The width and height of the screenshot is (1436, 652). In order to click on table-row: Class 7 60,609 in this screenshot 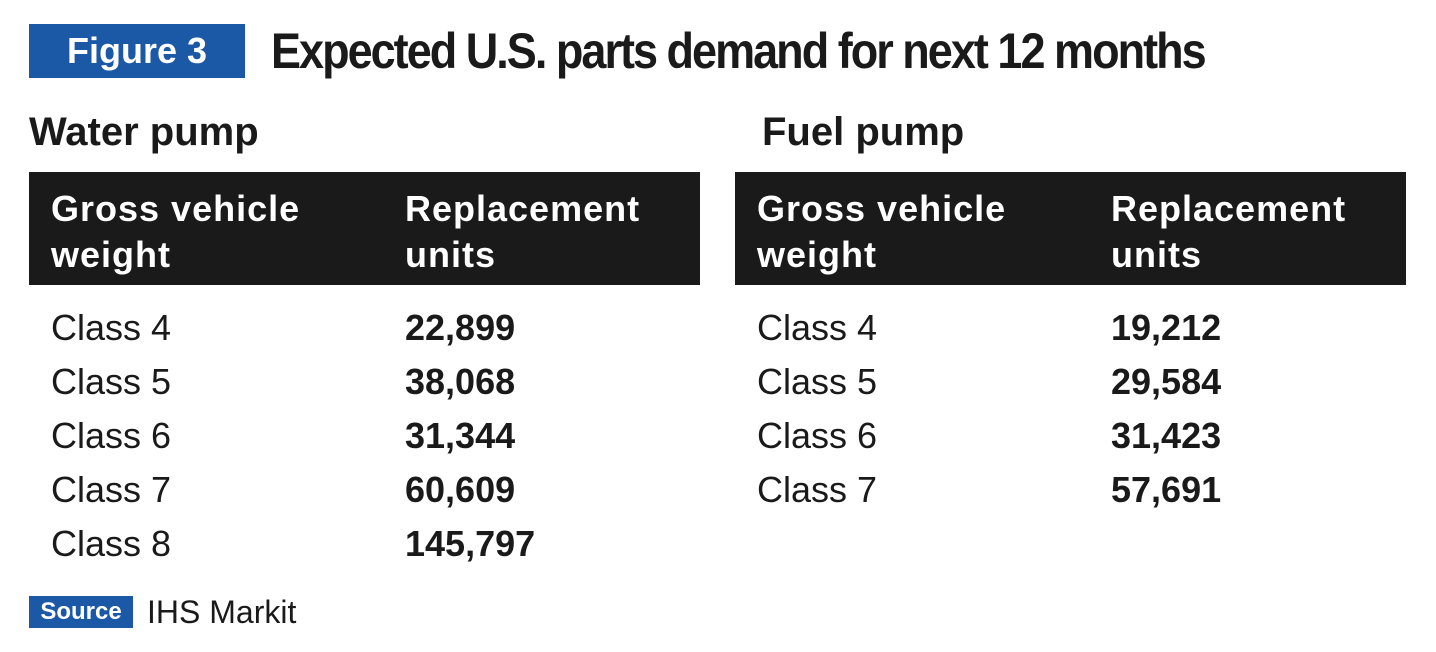, I will do `click(364, 495)`.